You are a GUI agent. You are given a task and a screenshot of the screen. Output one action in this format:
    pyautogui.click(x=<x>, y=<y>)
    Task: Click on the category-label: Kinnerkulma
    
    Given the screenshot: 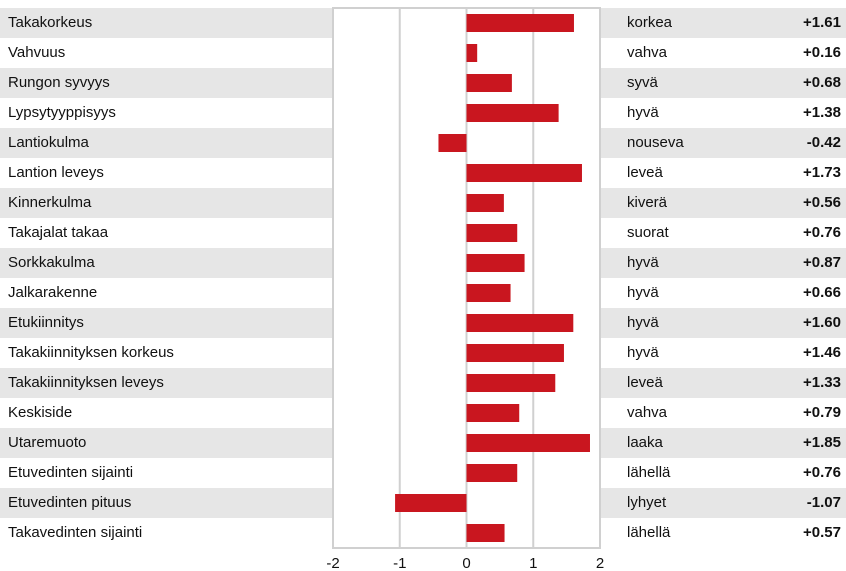 What is the action you would take?
    pyautogui.click(x=50, y=202)
    